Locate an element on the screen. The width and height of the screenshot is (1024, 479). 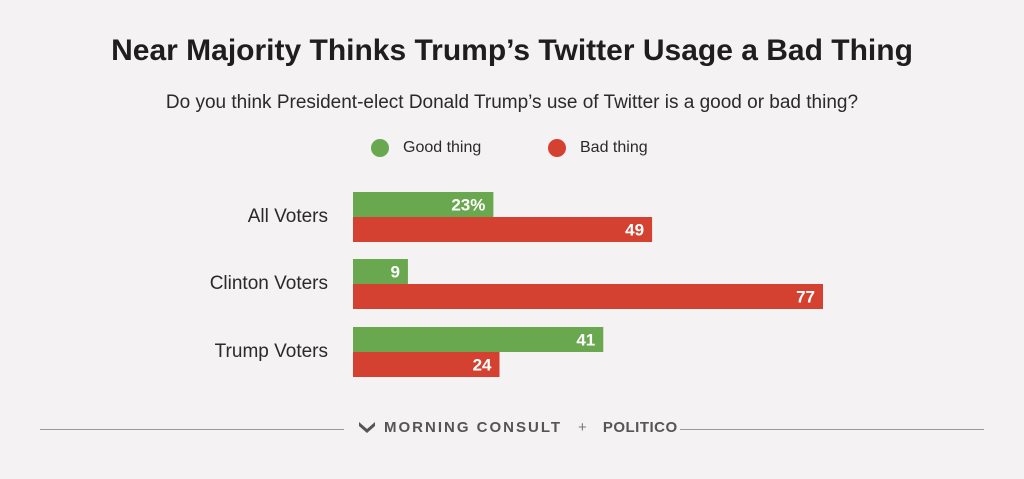
footer-divider-right is located at coordinates (832, 429).